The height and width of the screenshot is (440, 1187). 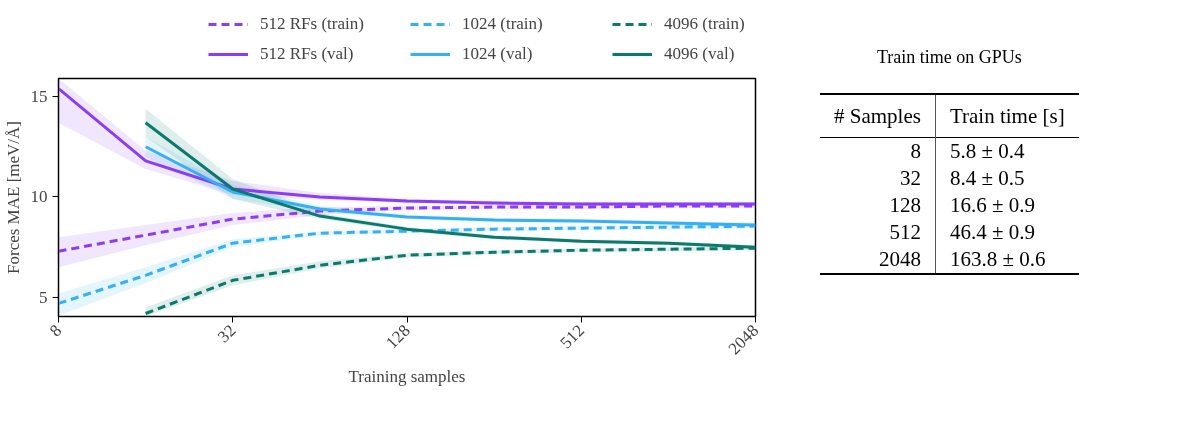 What do you see at coordinates (878, 115) in the screenshot?
I see `text: # Samples` at bounding box center [878, 115].